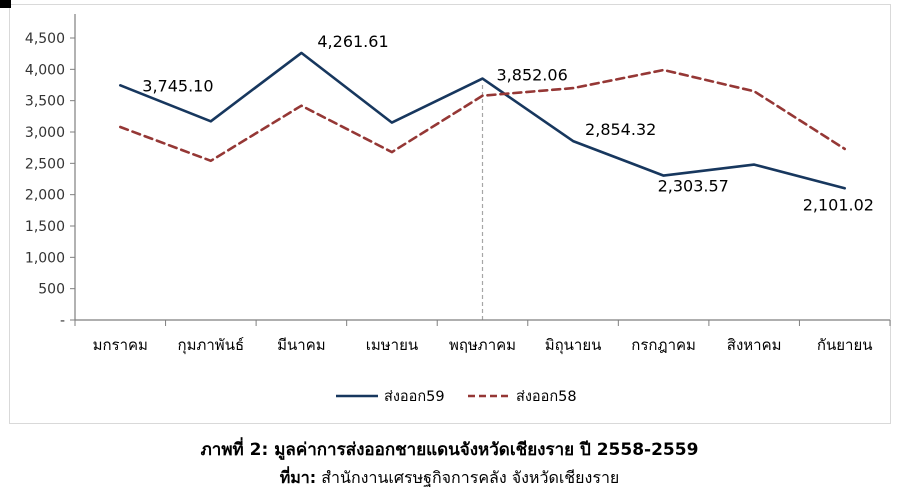  What do you see at coordinates (532, 75) in the screenshot?
I see `data-label: 3,852.06` at bounding box center [532, 75].